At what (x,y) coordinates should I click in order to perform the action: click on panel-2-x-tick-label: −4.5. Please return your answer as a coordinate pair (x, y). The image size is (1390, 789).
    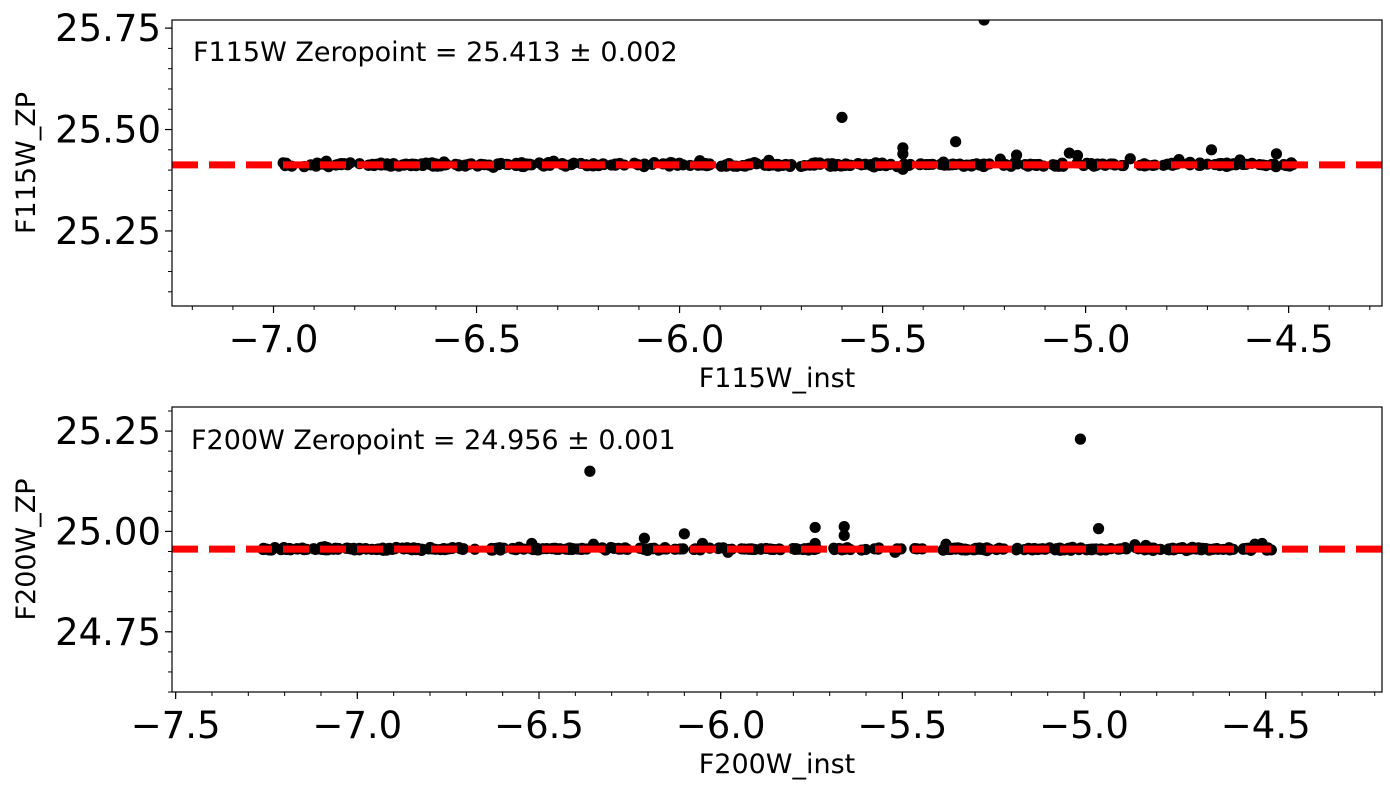
    Looking at the image, I should click on (1266, 725).